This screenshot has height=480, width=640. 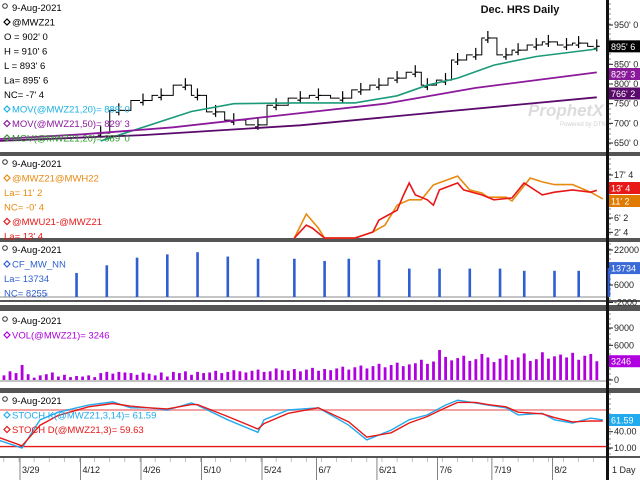 What do you see at coordinates (624, 46) in the screenshot?
I see `last-price-box-bg` at bounding box center [624, 46].